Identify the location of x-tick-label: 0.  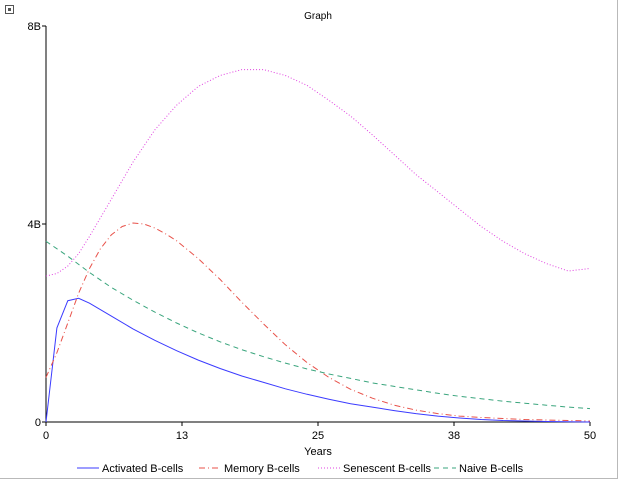
(46, 436).